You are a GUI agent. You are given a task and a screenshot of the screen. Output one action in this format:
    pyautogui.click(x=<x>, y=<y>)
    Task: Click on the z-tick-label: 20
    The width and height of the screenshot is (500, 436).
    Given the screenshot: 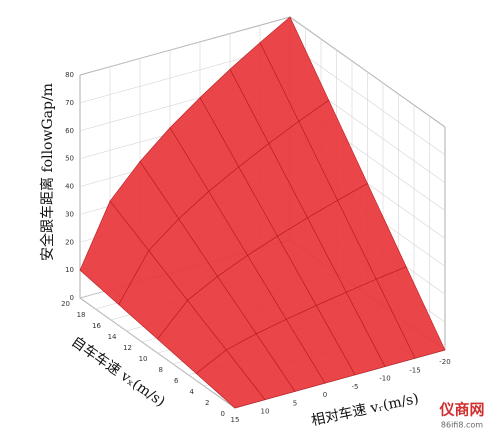 What is the action you would take?
    pyautogui.click(x=69, y=242)
    